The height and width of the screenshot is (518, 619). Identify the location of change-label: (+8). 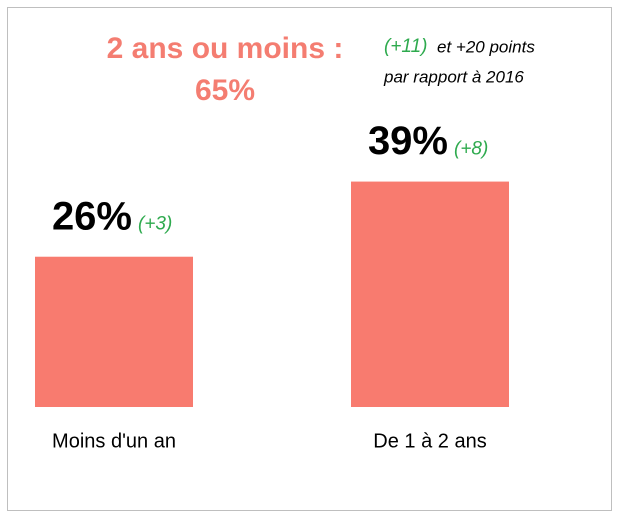
(471, 149).